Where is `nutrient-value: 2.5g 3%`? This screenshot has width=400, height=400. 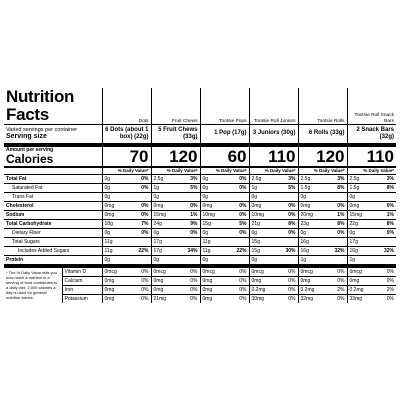
nutrient-value: 2.5g 3% is located at coordinates (175, 179).